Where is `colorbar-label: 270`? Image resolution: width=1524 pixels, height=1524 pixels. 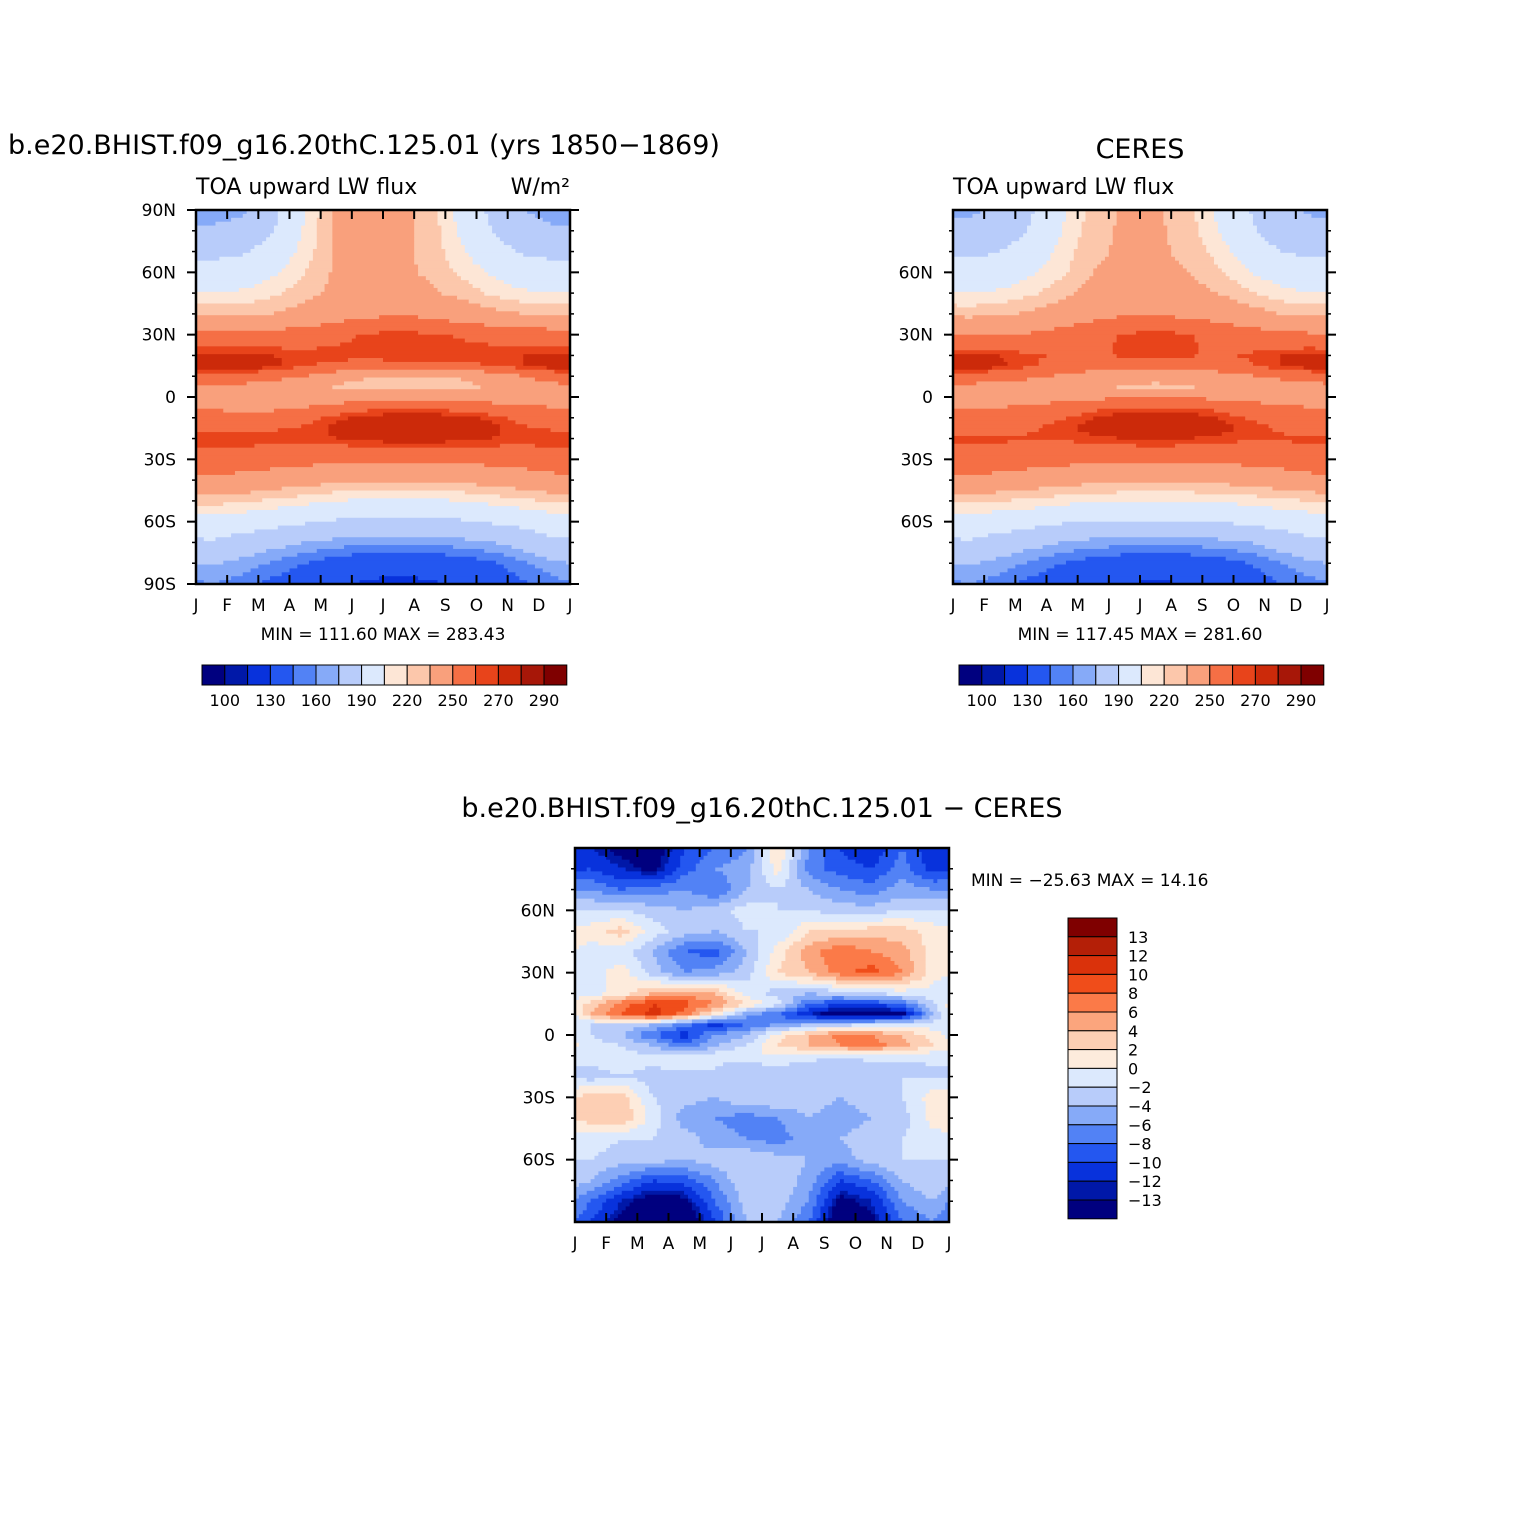
colorbar-label: 270 is located at coordinates (498, 700).